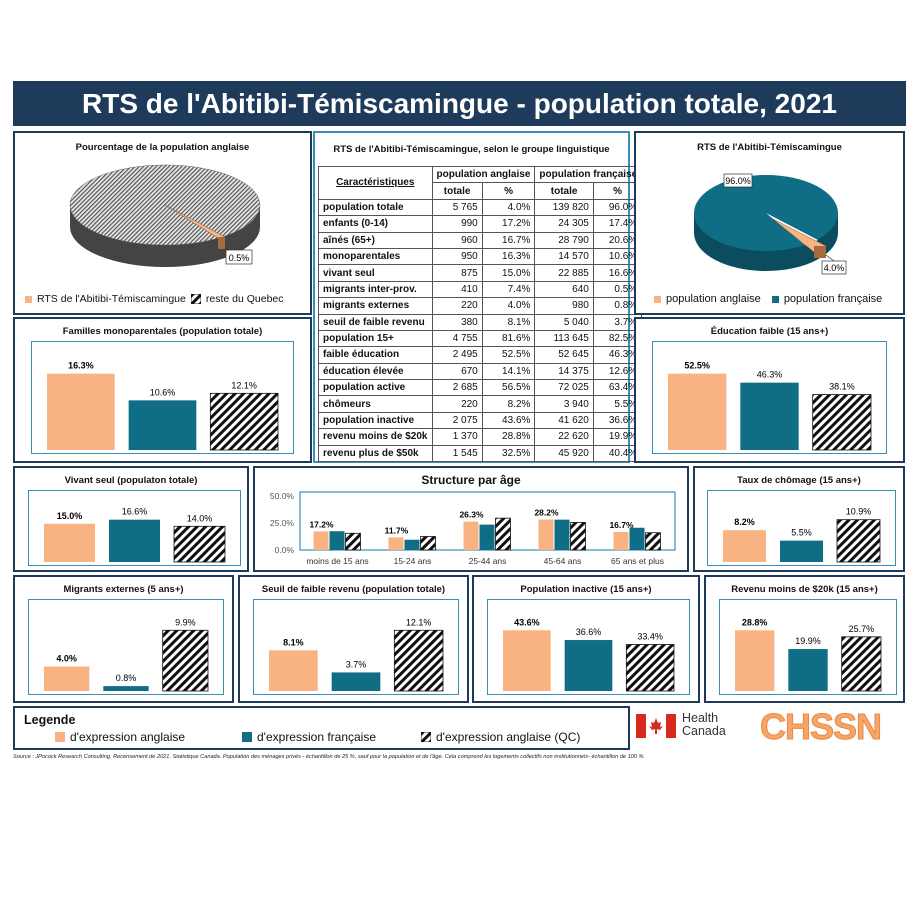  Describe the element at coordinates (564, 453) in the screenshot. I see `cell-value: 45 920` at that location.